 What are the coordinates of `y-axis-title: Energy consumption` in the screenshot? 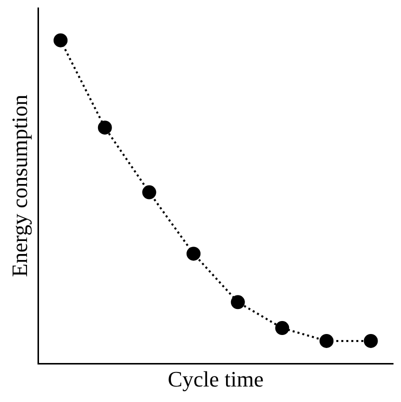 It's located at (19, 185).